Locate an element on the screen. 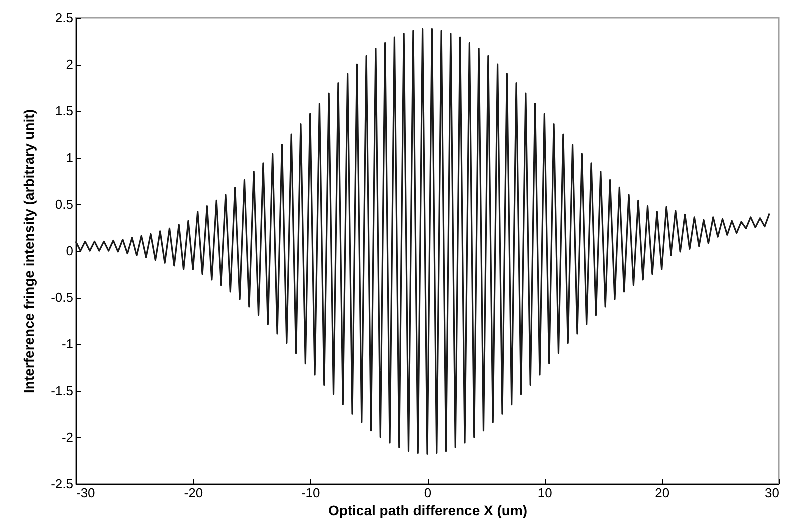 Image resolution: width=791 pixels, height=520 pixels. x-tick-label: 20 is located at coordinates (662, 493).